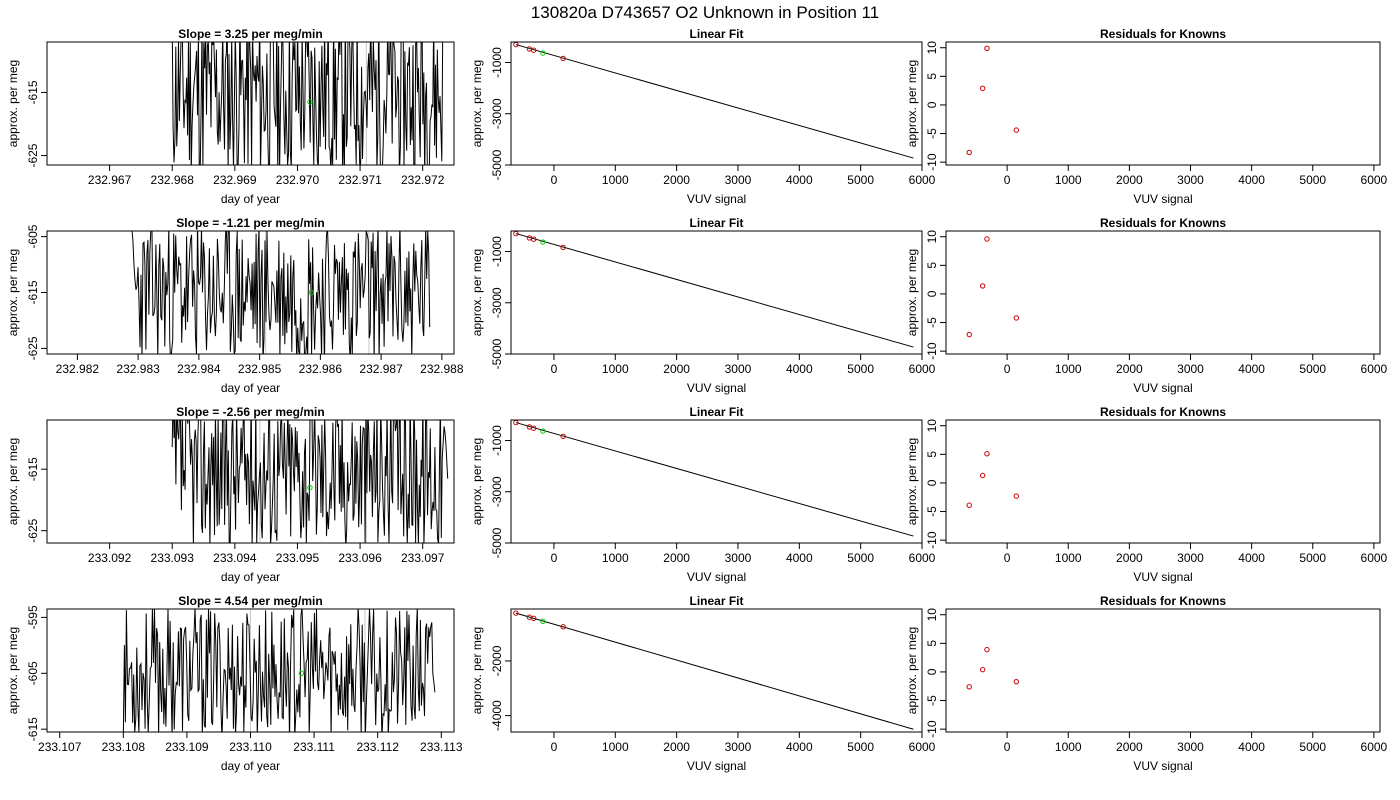  What do you see at coordinates (1190, 747) in the screenshot?
I see `chart-3-2-xtick-label: 3000` at bounding box center [1190, 747].